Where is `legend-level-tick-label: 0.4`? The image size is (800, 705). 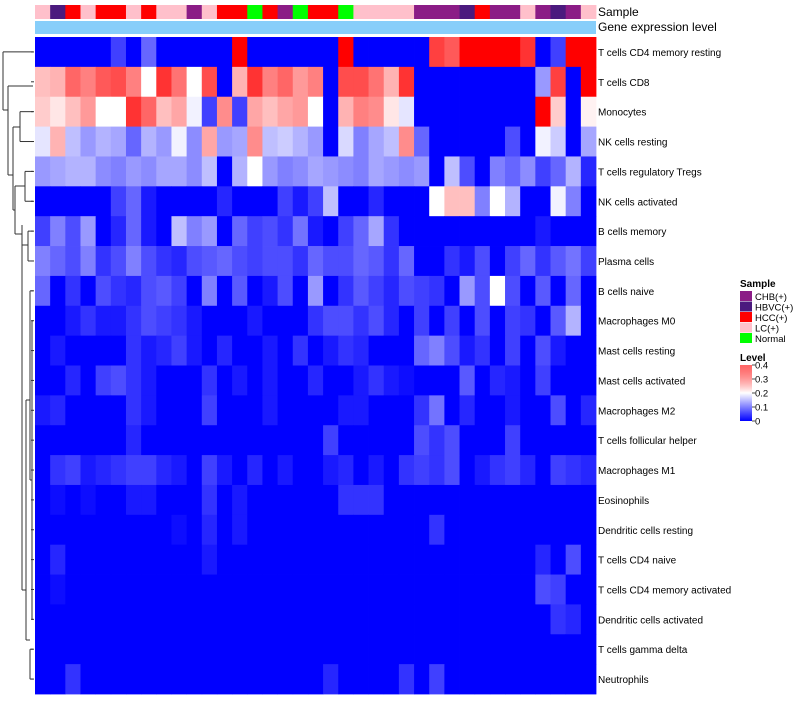 legend-level-tick-label: 0.4 is located at coordinates (761, 366).